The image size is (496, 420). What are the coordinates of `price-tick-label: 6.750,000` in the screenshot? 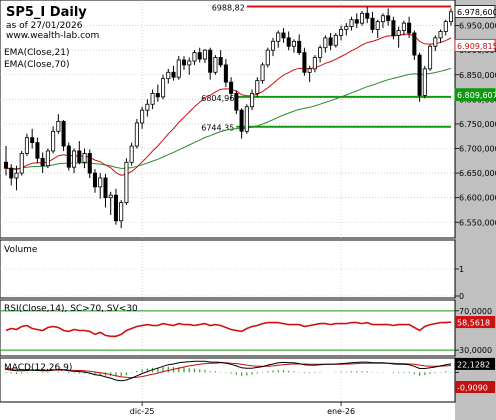 It's located at (477, 124).